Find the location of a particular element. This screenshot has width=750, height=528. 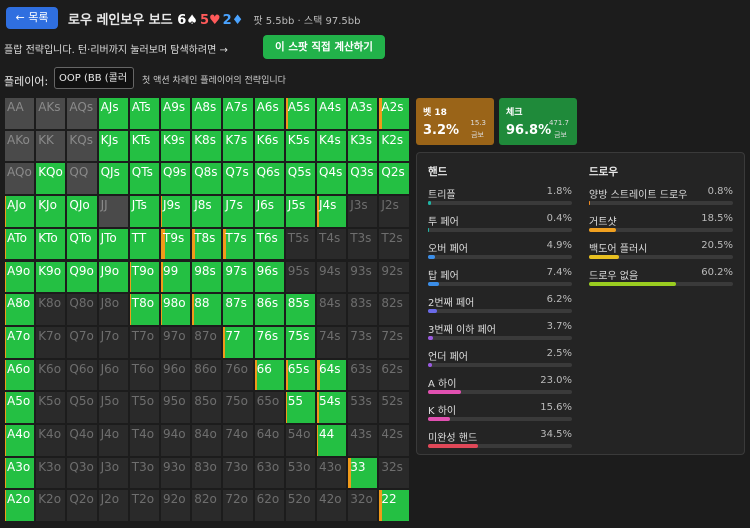

hand-cell: 32s is located at coordinates (394, 473).